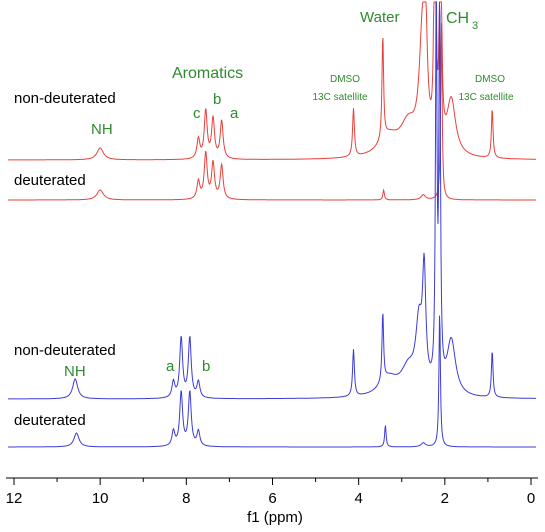 The image size is (545, 532). I want to click on annotation-top-nh: NH, so click(102, 129).